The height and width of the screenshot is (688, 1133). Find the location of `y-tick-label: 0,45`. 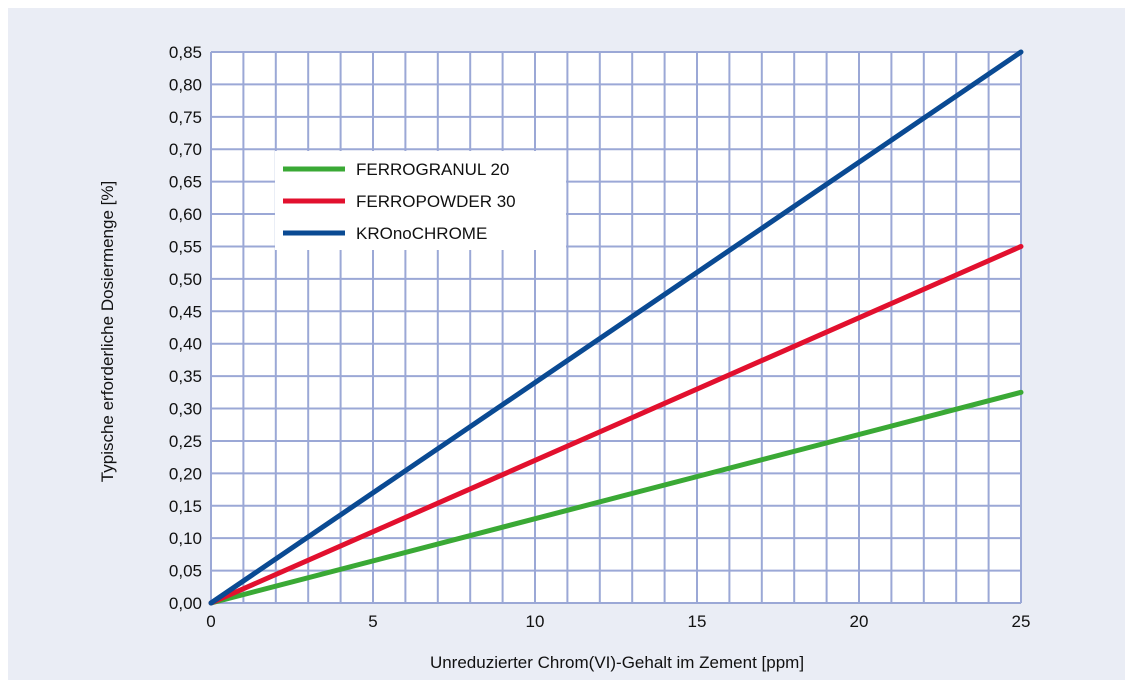

y-tick-label: 0,45 is located at coordinates (185, 311).